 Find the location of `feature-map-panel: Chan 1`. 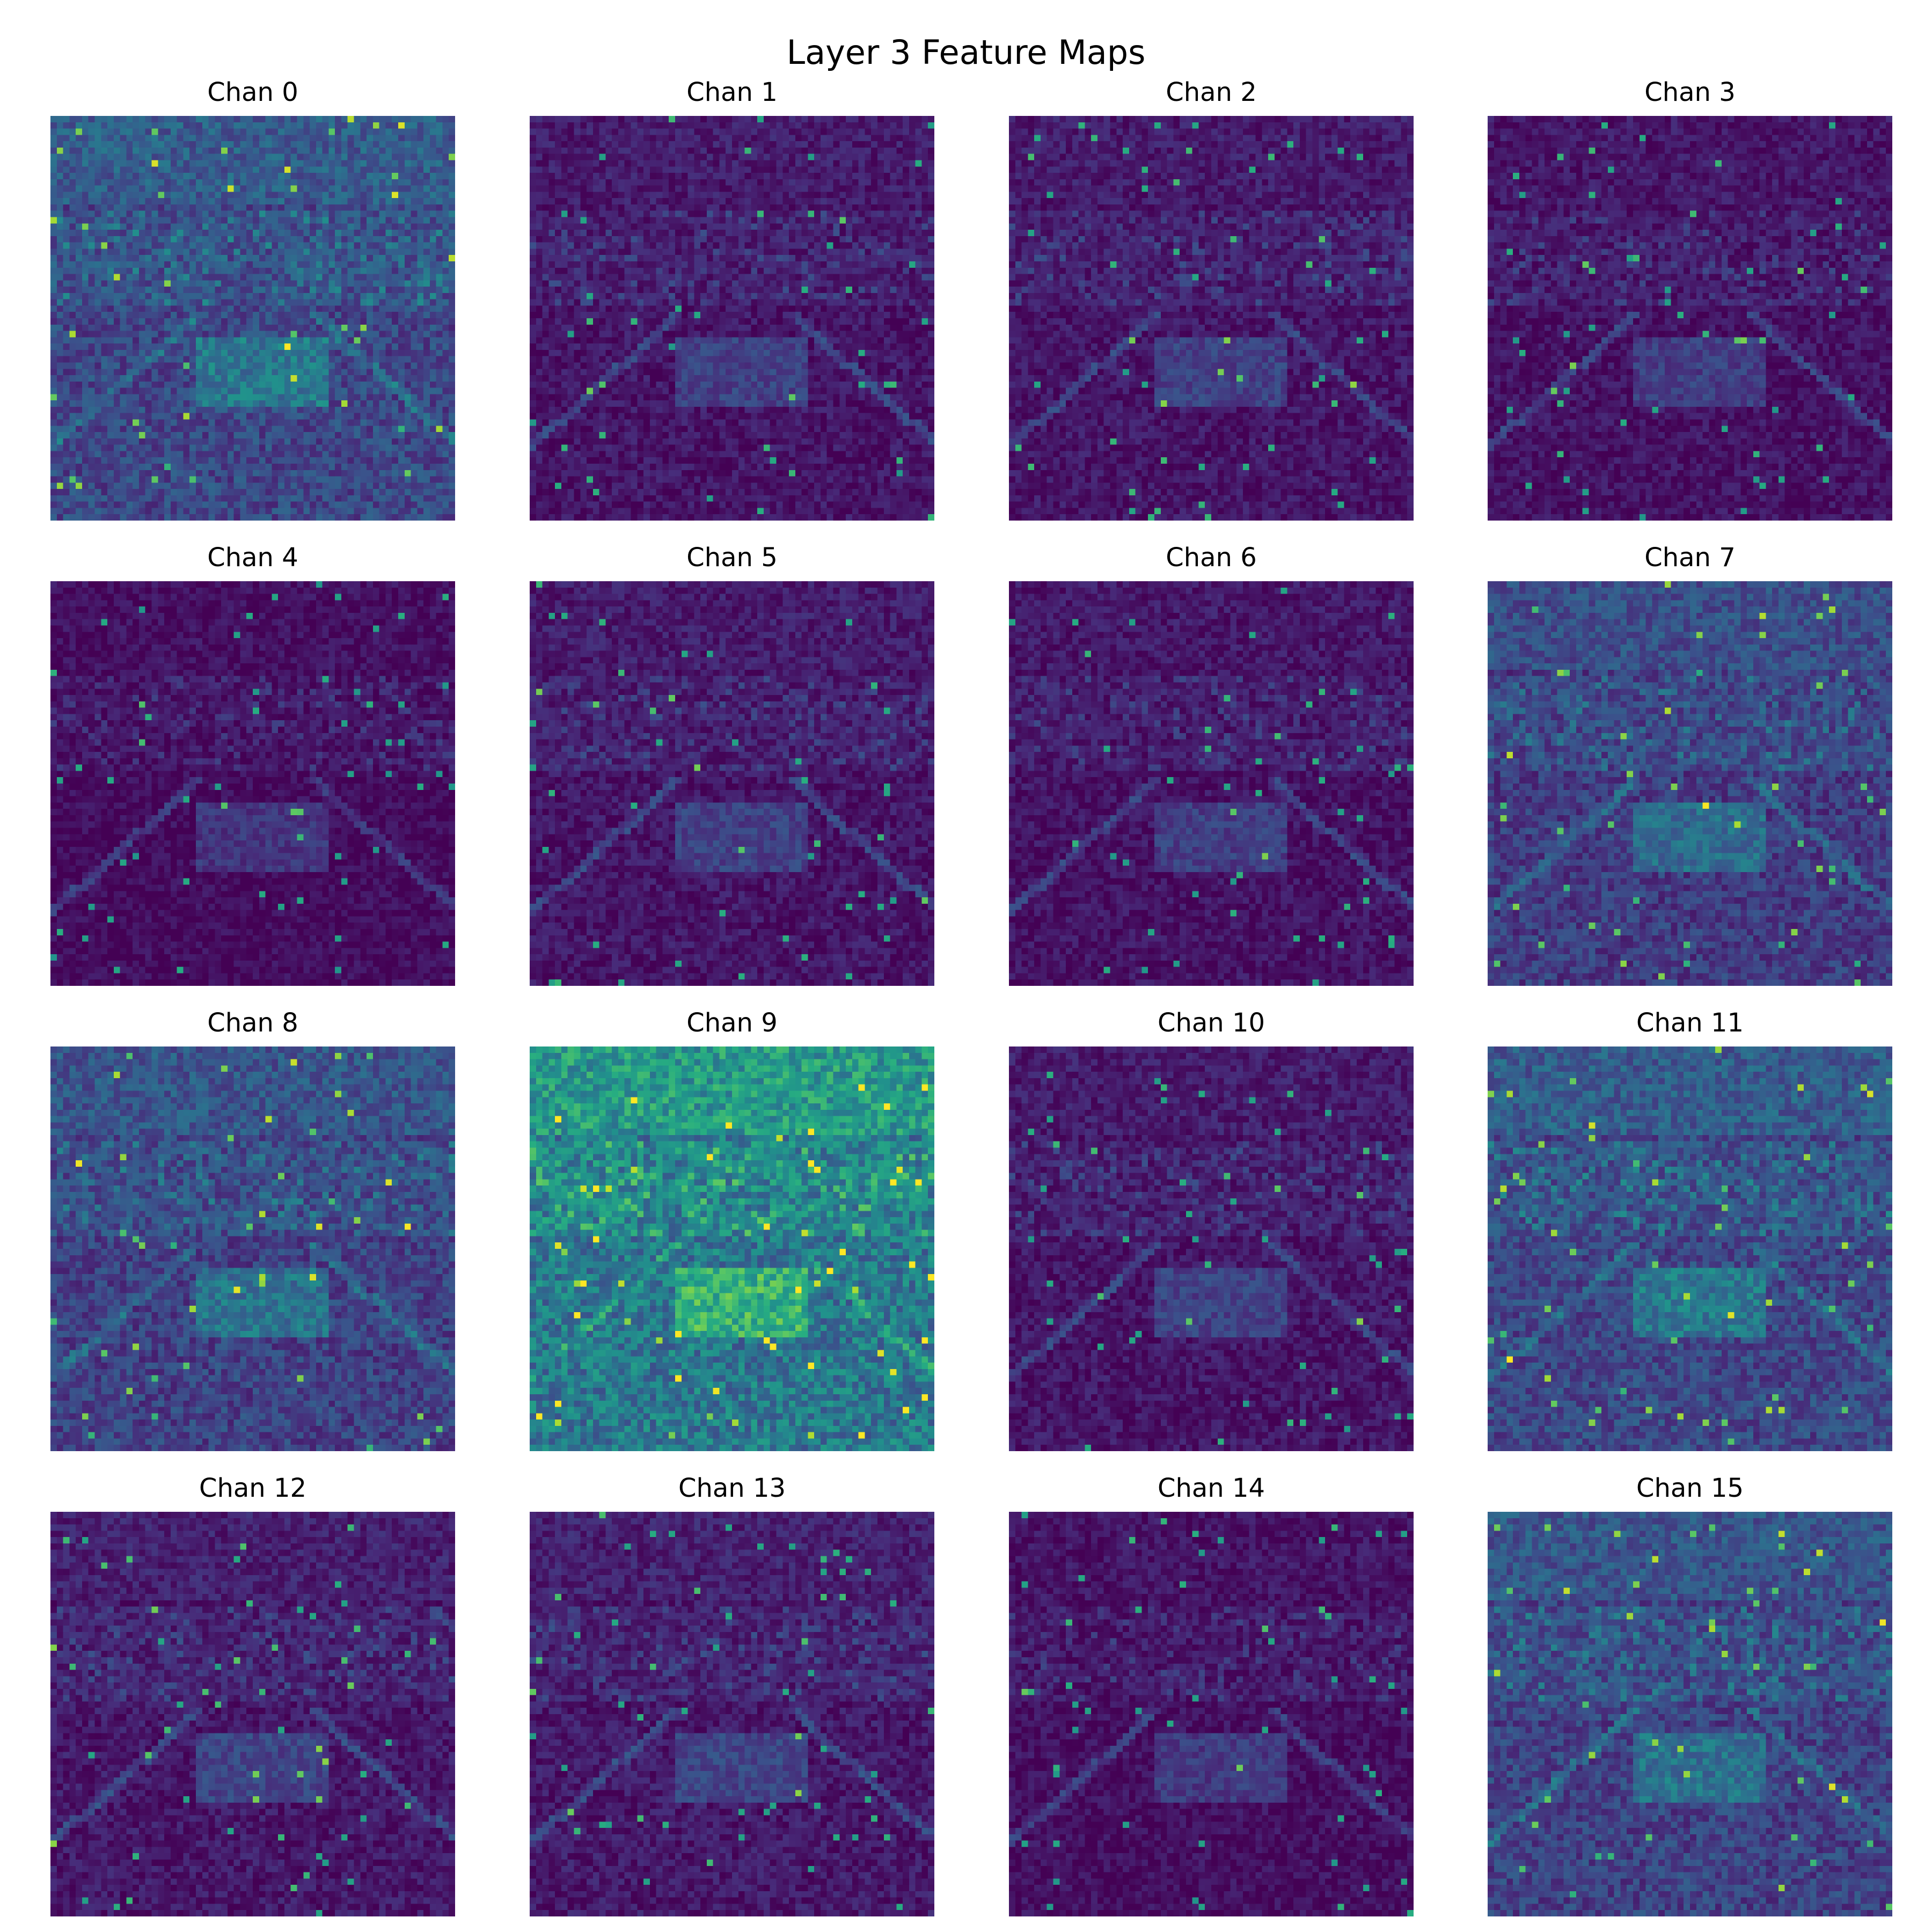

feature-map-panel: Chan 1 is located at coordinates (732, 299).